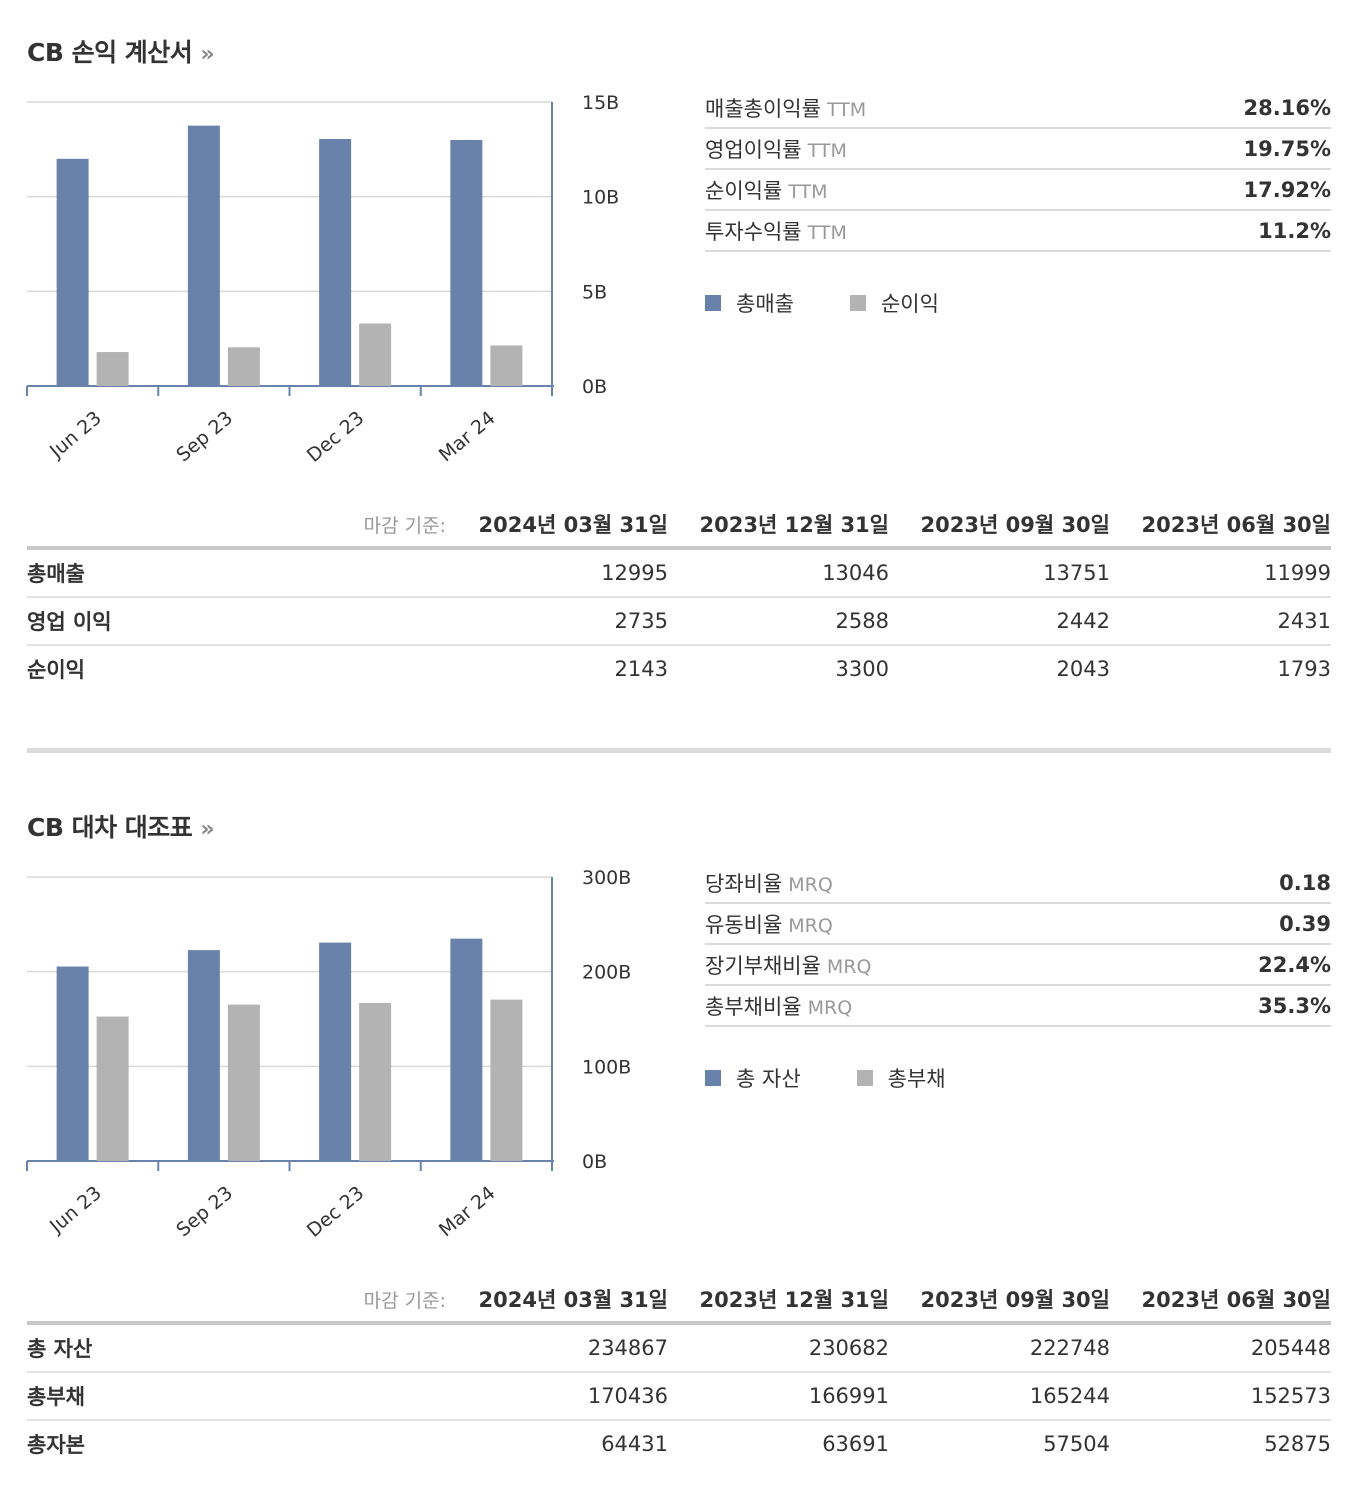  What do you see at coordinates (606, 973) in the screenshot?
I see `y-tick-label: 200B` at bounding box center [606, 973].